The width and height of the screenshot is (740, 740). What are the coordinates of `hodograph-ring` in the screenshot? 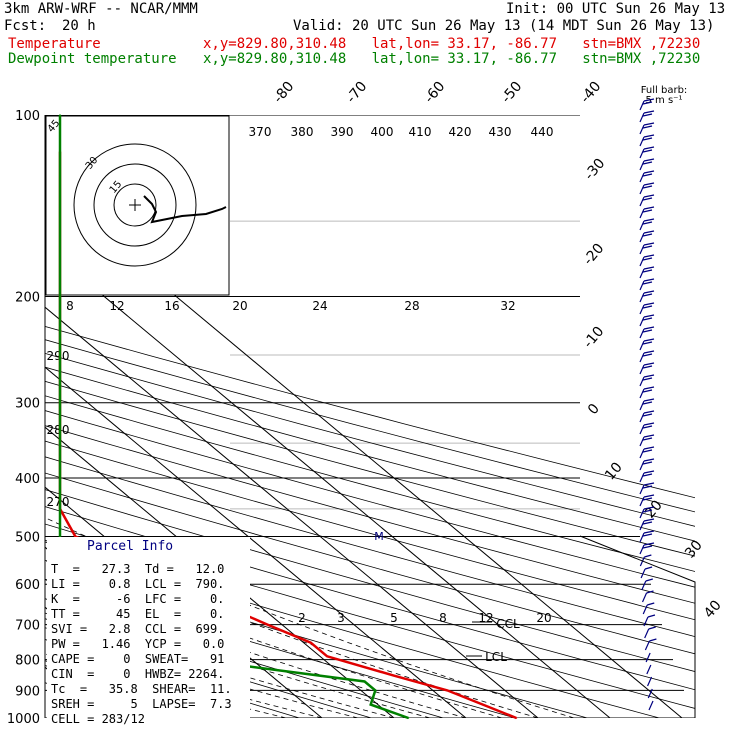 It's located at (135, 205).